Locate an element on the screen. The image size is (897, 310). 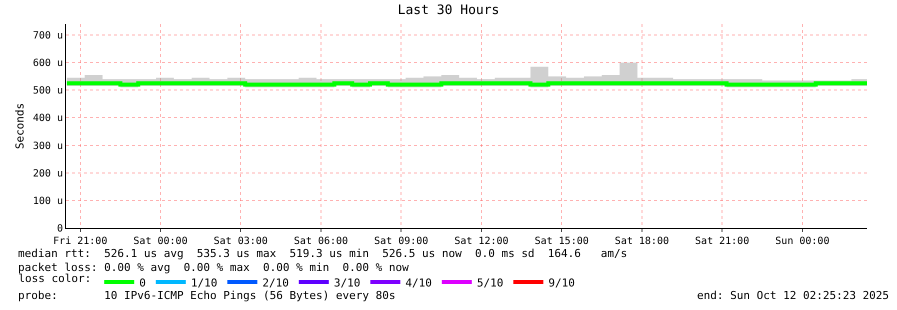
x-tick-label: Sun 00:00 is located at coordinates (802, 241).